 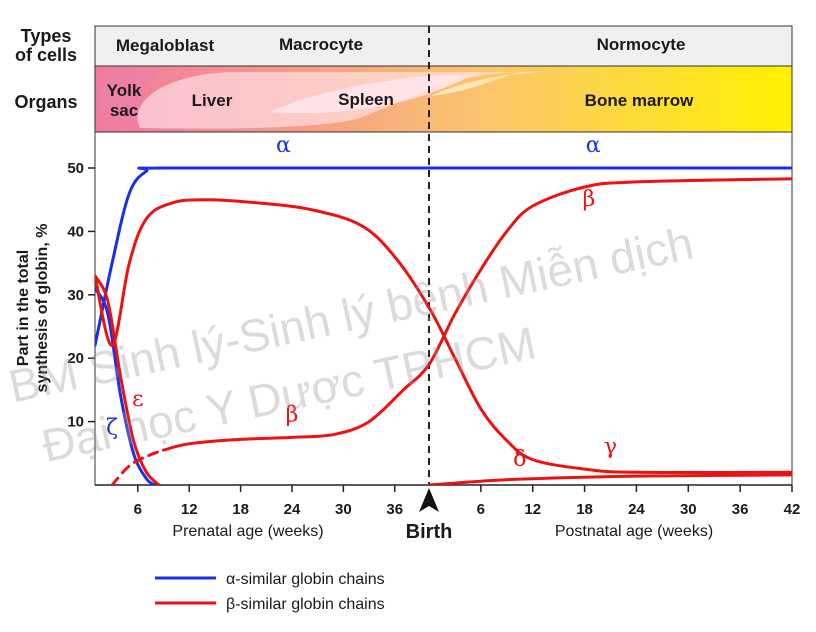 What do you see at coordinates (165, 45) in the screenshot?
I see `cell-type-megaloblast: Megaloblast` at bounding box center [165, 45].